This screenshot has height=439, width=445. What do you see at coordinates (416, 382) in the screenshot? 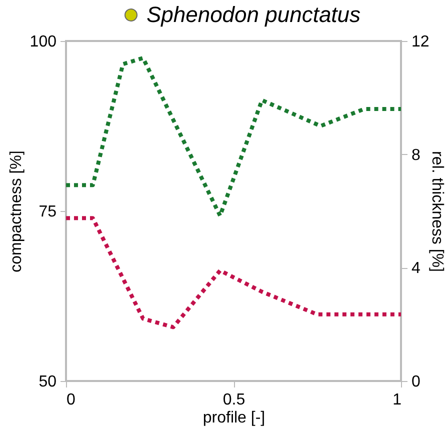
I see `y2-tick-label: 0` at bounding box center [416, 382].